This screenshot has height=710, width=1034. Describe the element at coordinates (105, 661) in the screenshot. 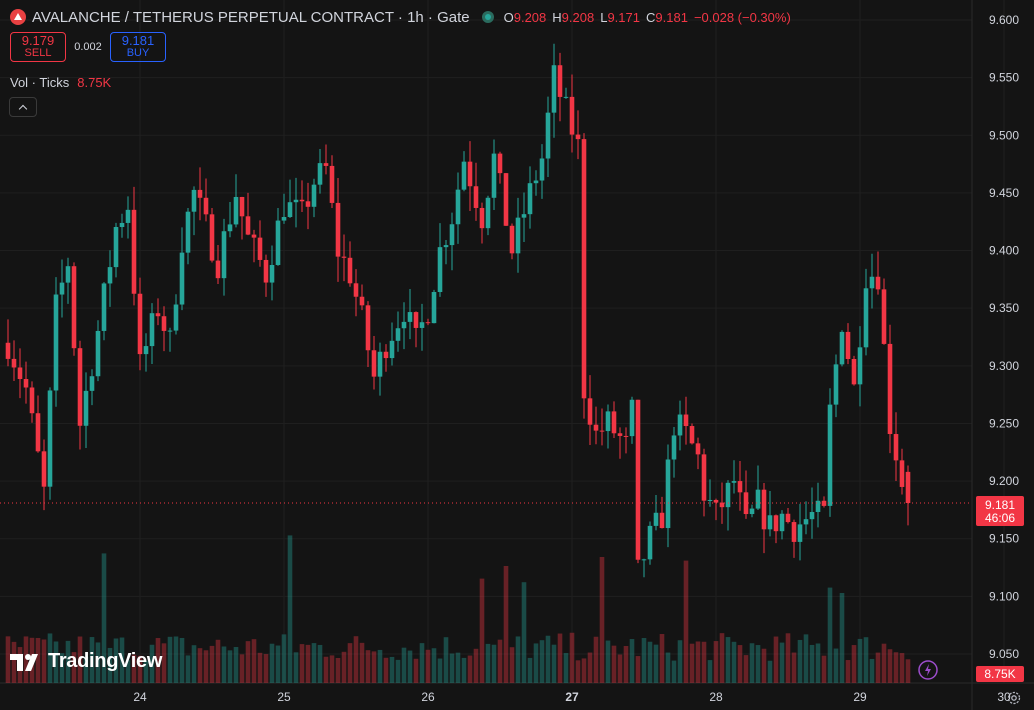

I see `branding-text: TradingView` at that location.